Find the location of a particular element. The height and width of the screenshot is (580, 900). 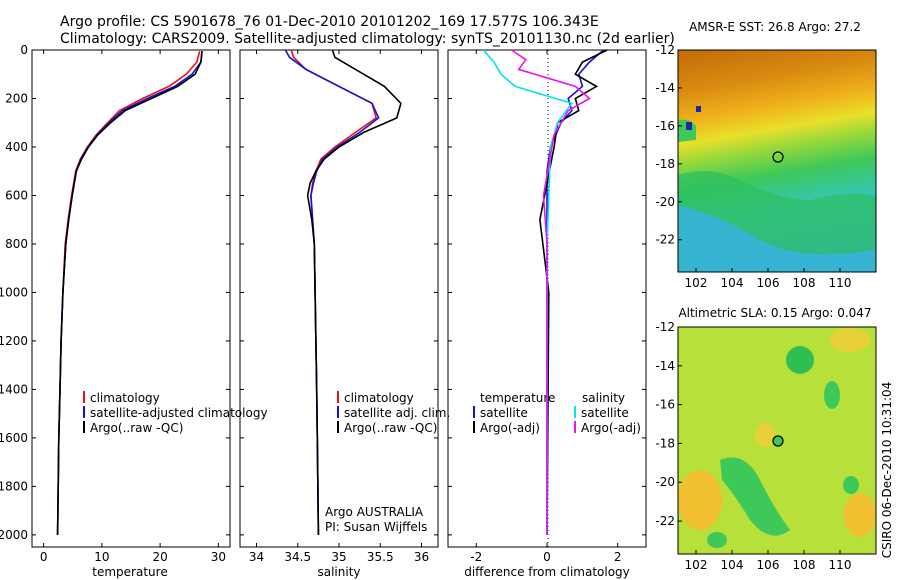

x-tick-label: 35 is located at coordinates (338, 557).